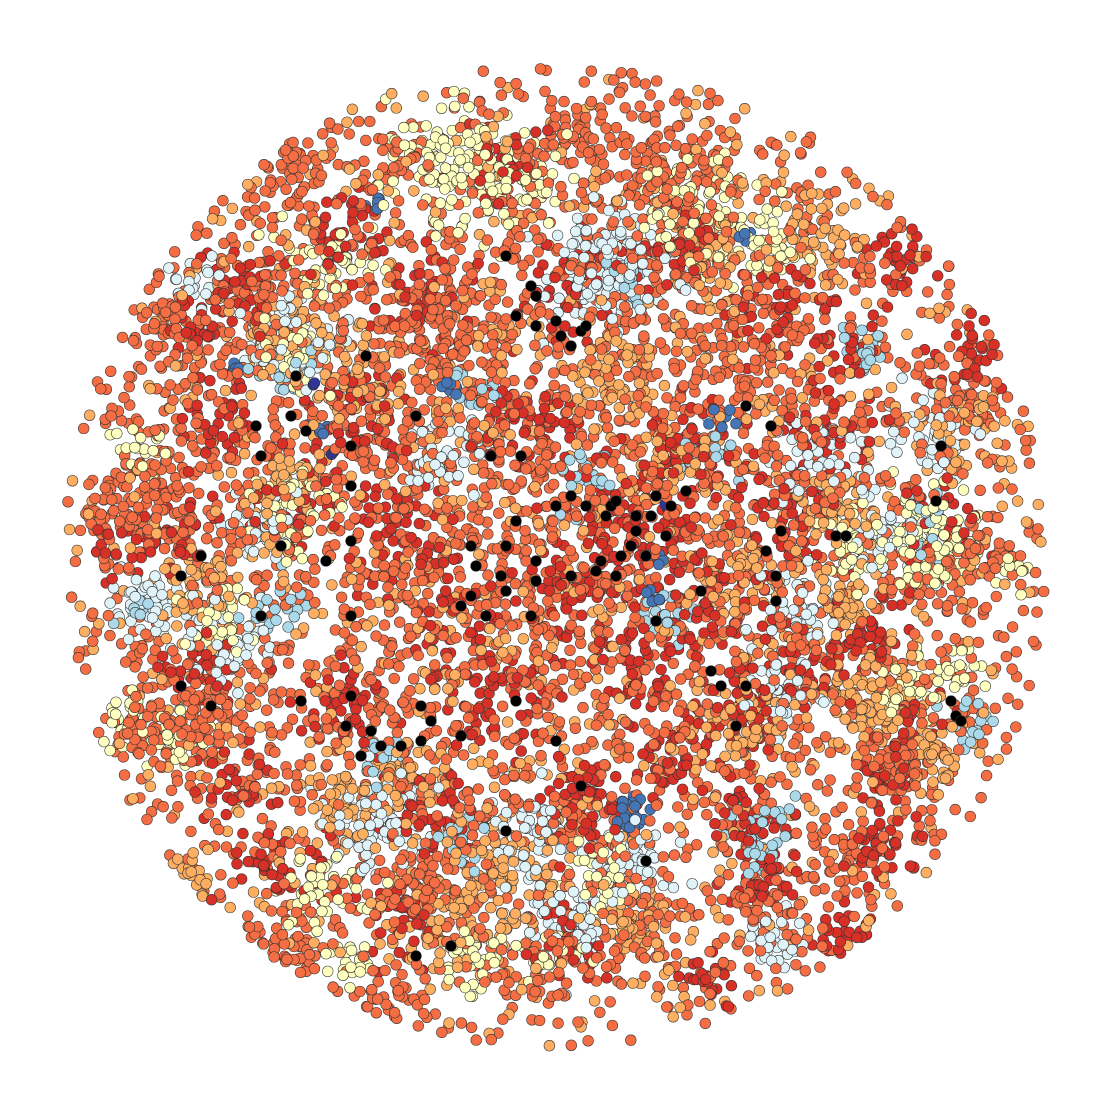  Describe the element at coordinates (993, 721) in the screenshot. I see `point-light-blue` at that location.